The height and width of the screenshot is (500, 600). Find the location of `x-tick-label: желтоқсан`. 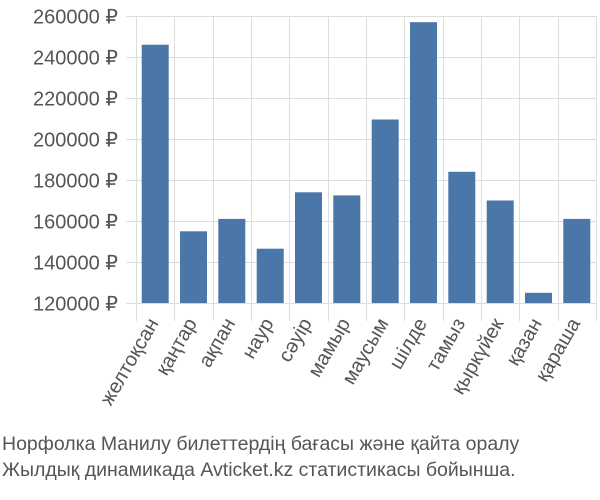

x-tick-label: желтоқсан is located at coordinates (129, 362).